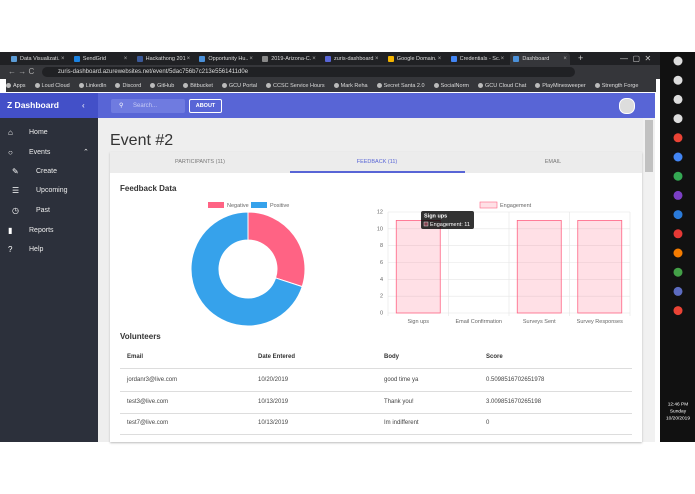 The image size is (695, 494). What do you see at coordinates (121, 106) in the screenshot?
I see `search-icon: ⚲` at bounding box center [121, 106].